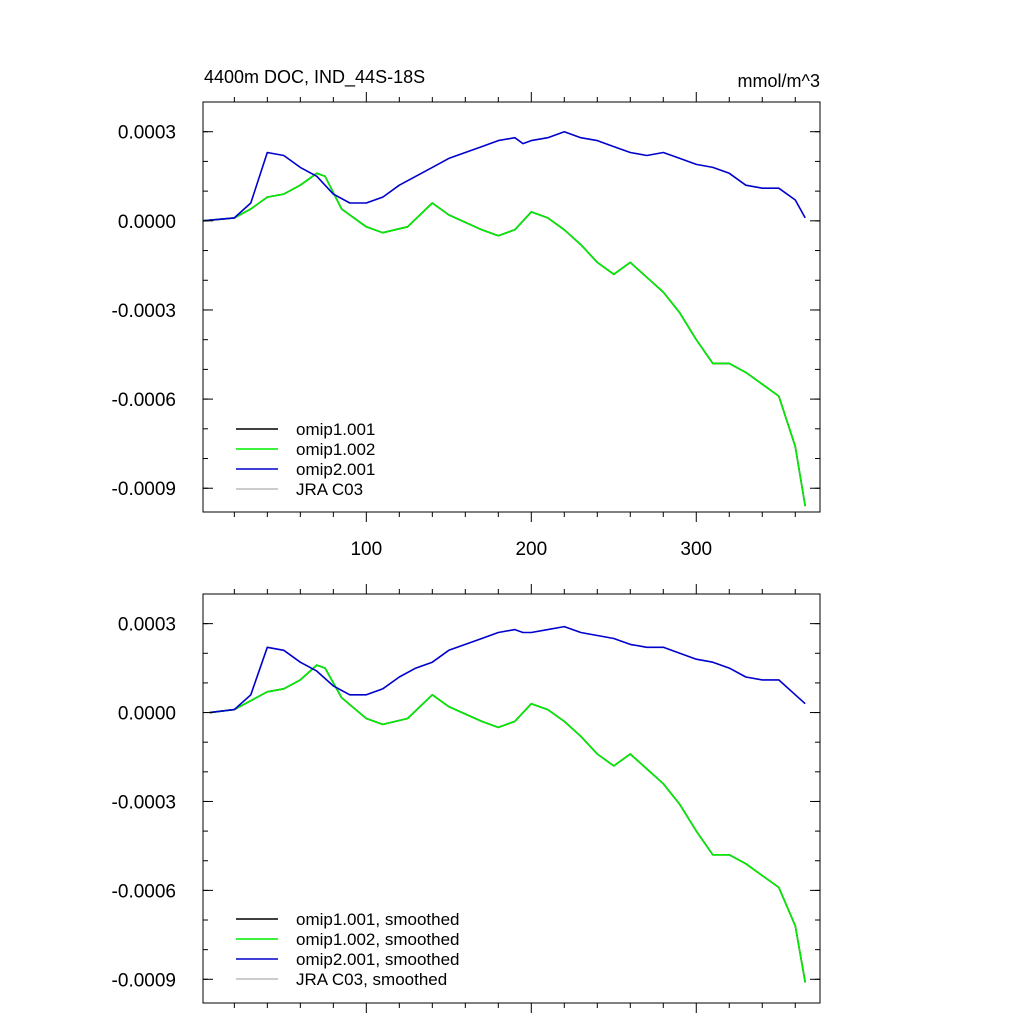 The height and width of the screenshot is (1024, 1024). What do you see at coordinates (696, 549) in the screenshot?
I see `x-tick-label: 300` at bounding box center [696, 549].